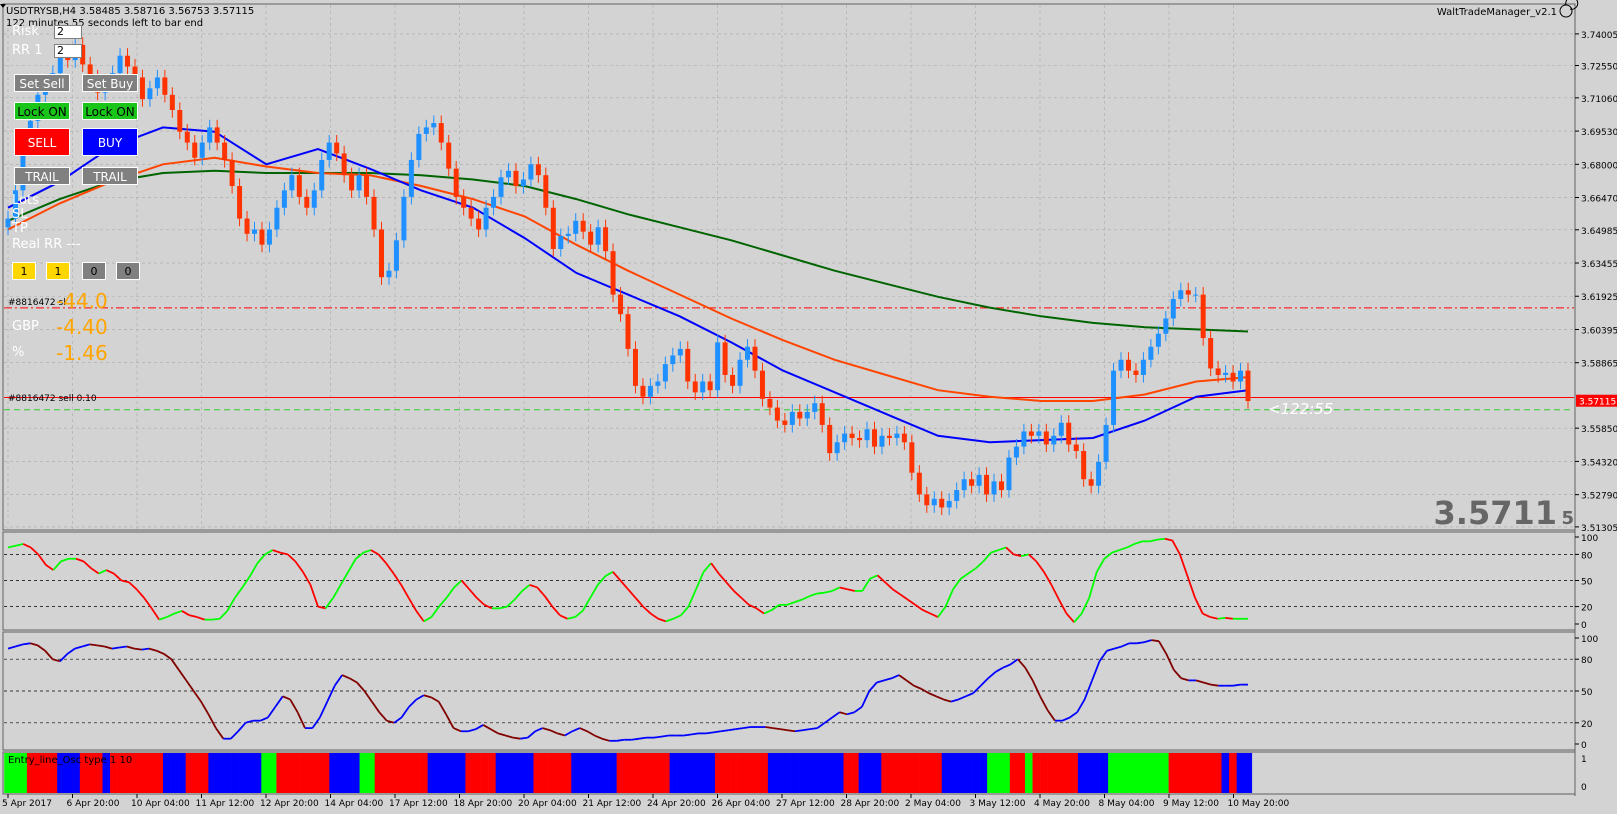 Image resolution: width=1617 pixels, height=814 pixels. I want to click on sell-button: SELL, so click(42, 142).